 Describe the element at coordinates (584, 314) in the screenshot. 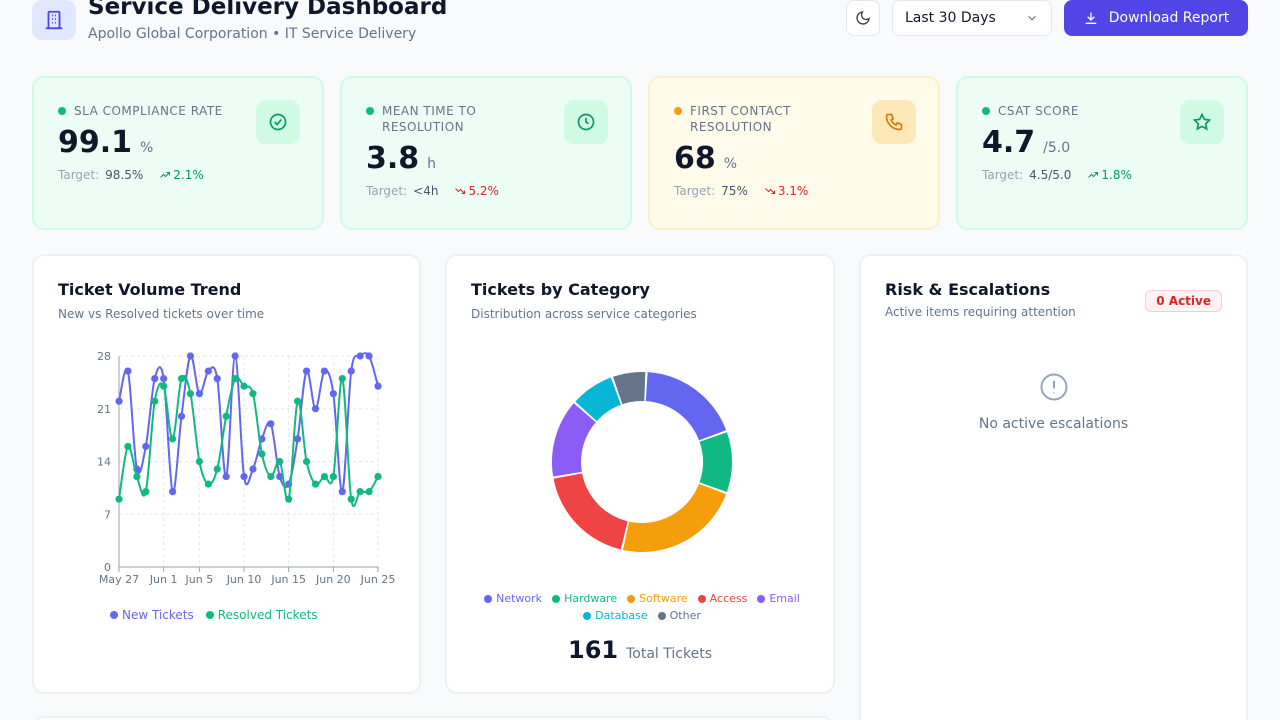

I see `panel-subtitle: Distribution across service categories` at that location.